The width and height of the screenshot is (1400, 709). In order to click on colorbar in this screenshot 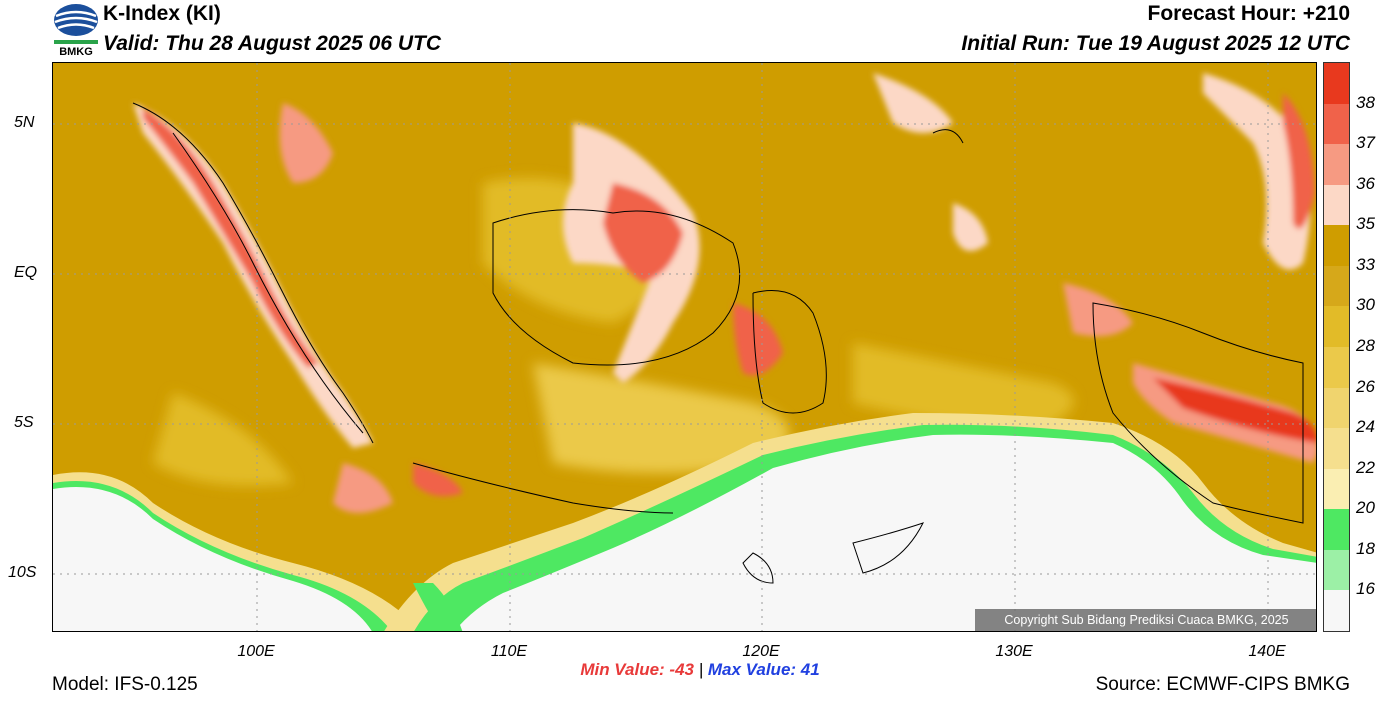, I will do `click(1336, 347)`.